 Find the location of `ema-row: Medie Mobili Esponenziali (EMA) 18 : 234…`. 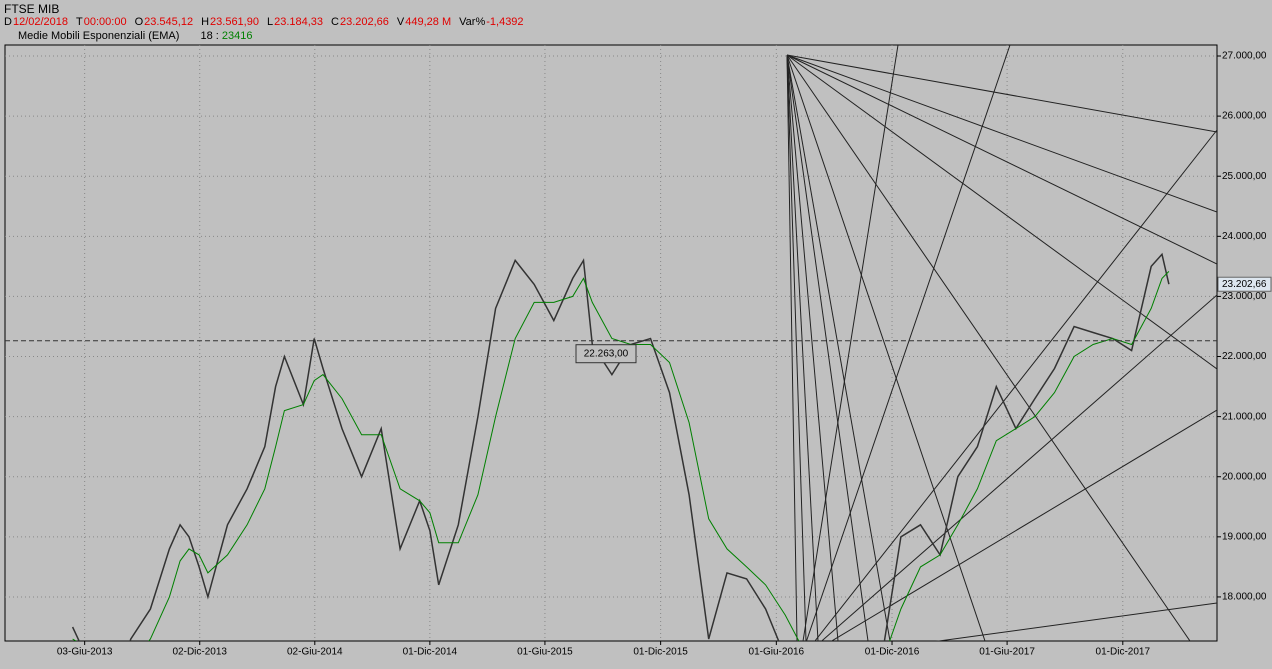

ema-row: Medie Mobili Esponenziali (EMA) 18 : 234… is located at coordinates (135, 36).